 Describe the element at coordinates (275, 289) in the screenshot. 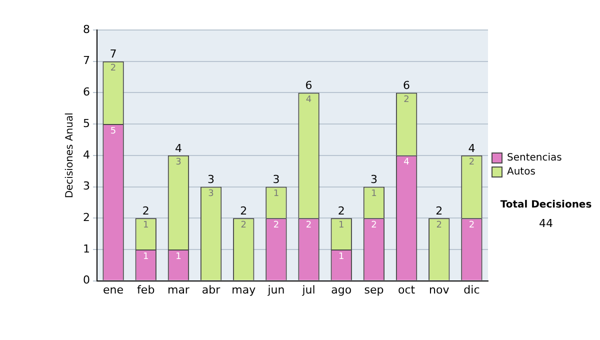

I see `x-tick-label: jun` at that location.